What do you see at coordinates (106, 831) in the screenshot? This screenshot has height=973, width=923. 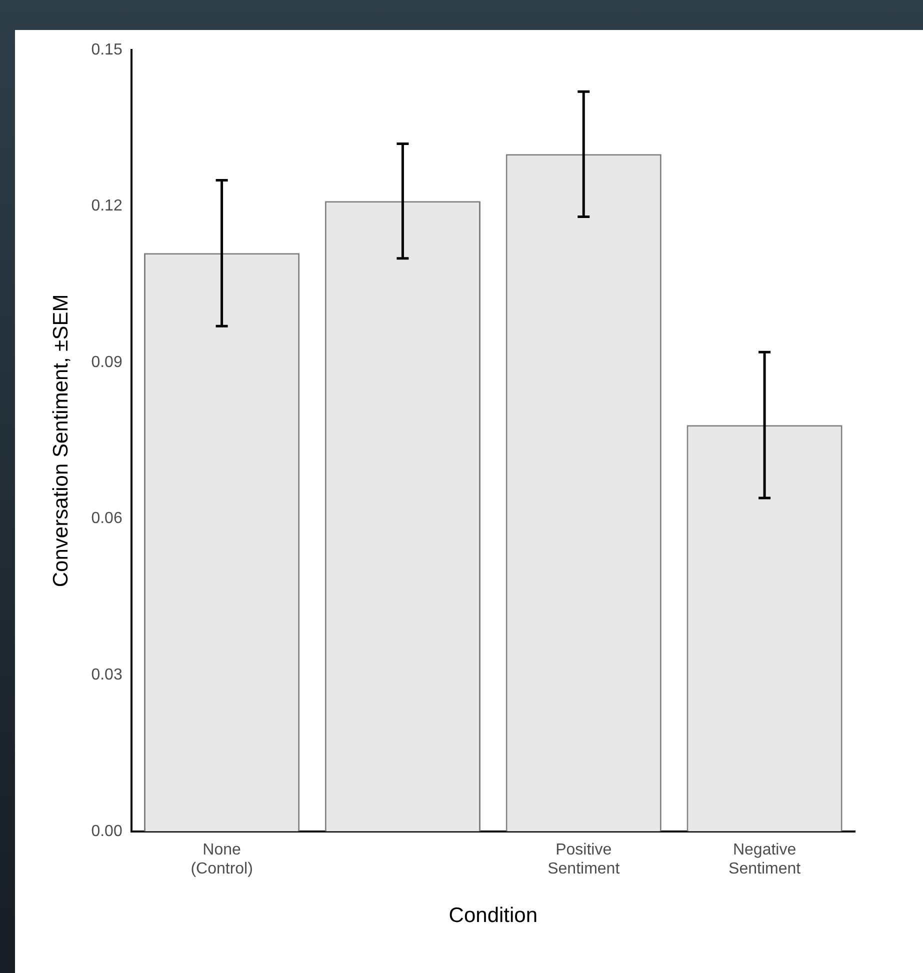 I see `y-tick-label: 0.00` at bounding box center [106, 831].